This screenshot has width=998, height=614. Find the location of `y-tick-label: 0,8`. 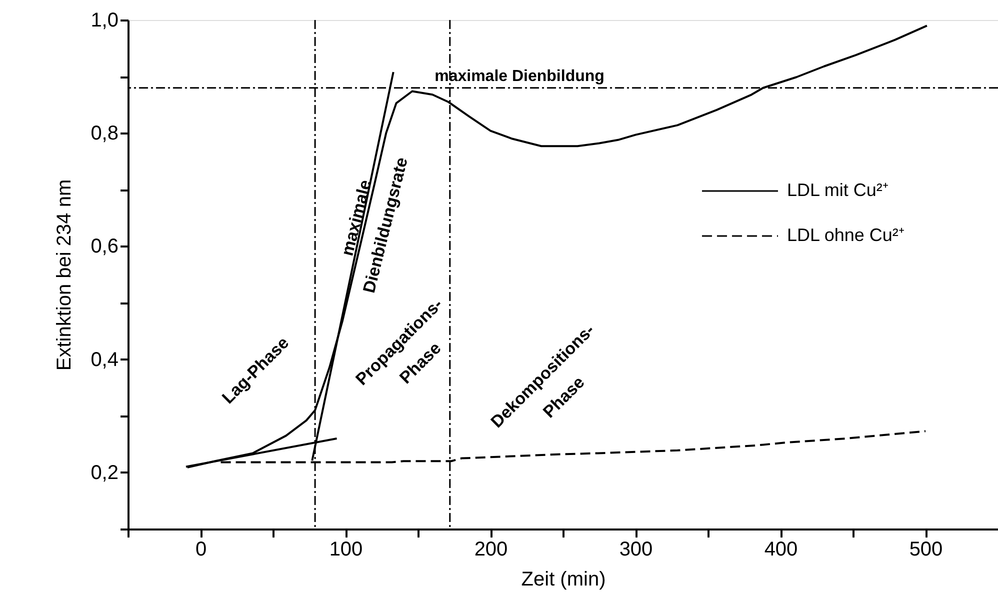

y-tick-label: 0,8 is located at coordinates (104, 133).